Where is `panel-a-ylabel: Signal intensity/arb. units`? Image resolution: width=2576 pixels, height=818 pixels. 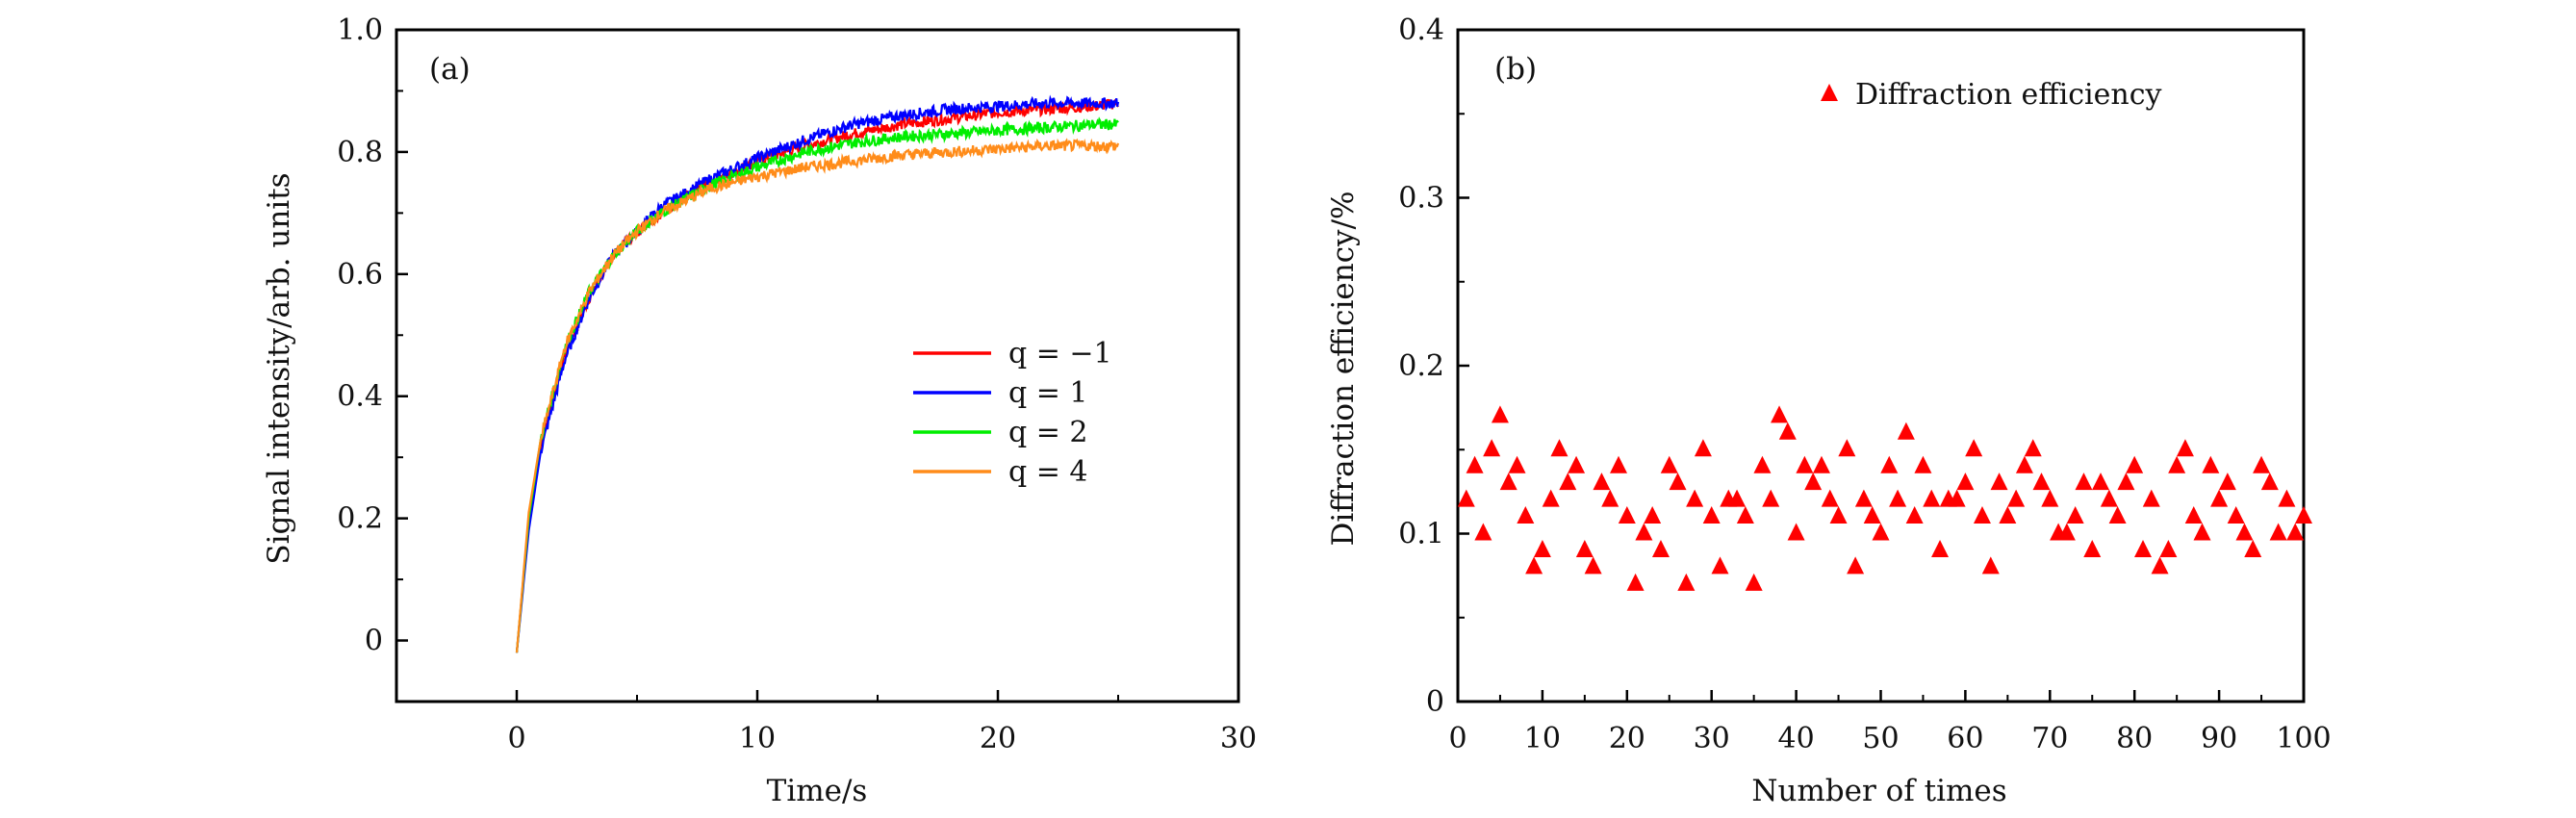
panel-a-ylabel: Signal intensity/arb. units is located at coordinates (279, 368).